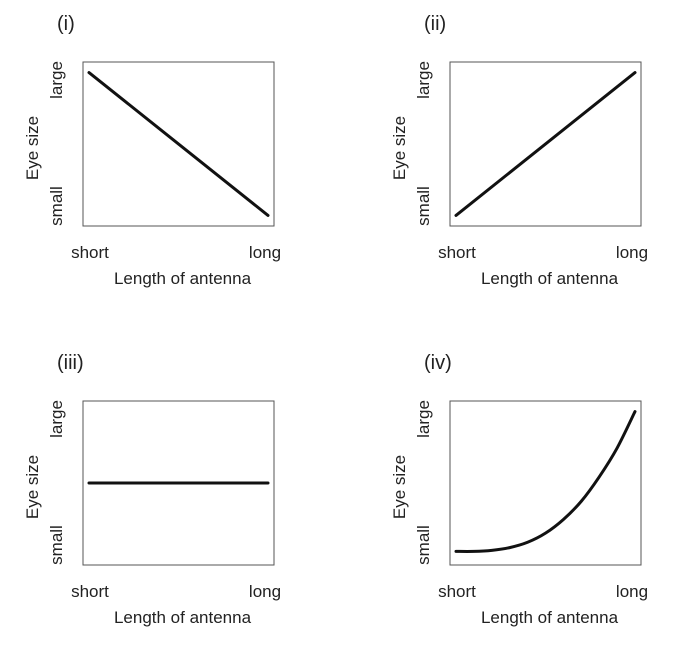 The image size is (677, 645). What do you see at coordinates (435, 24) in the screenshot?
I see `panel-label: (ii)` at bounding box center [435, 24].